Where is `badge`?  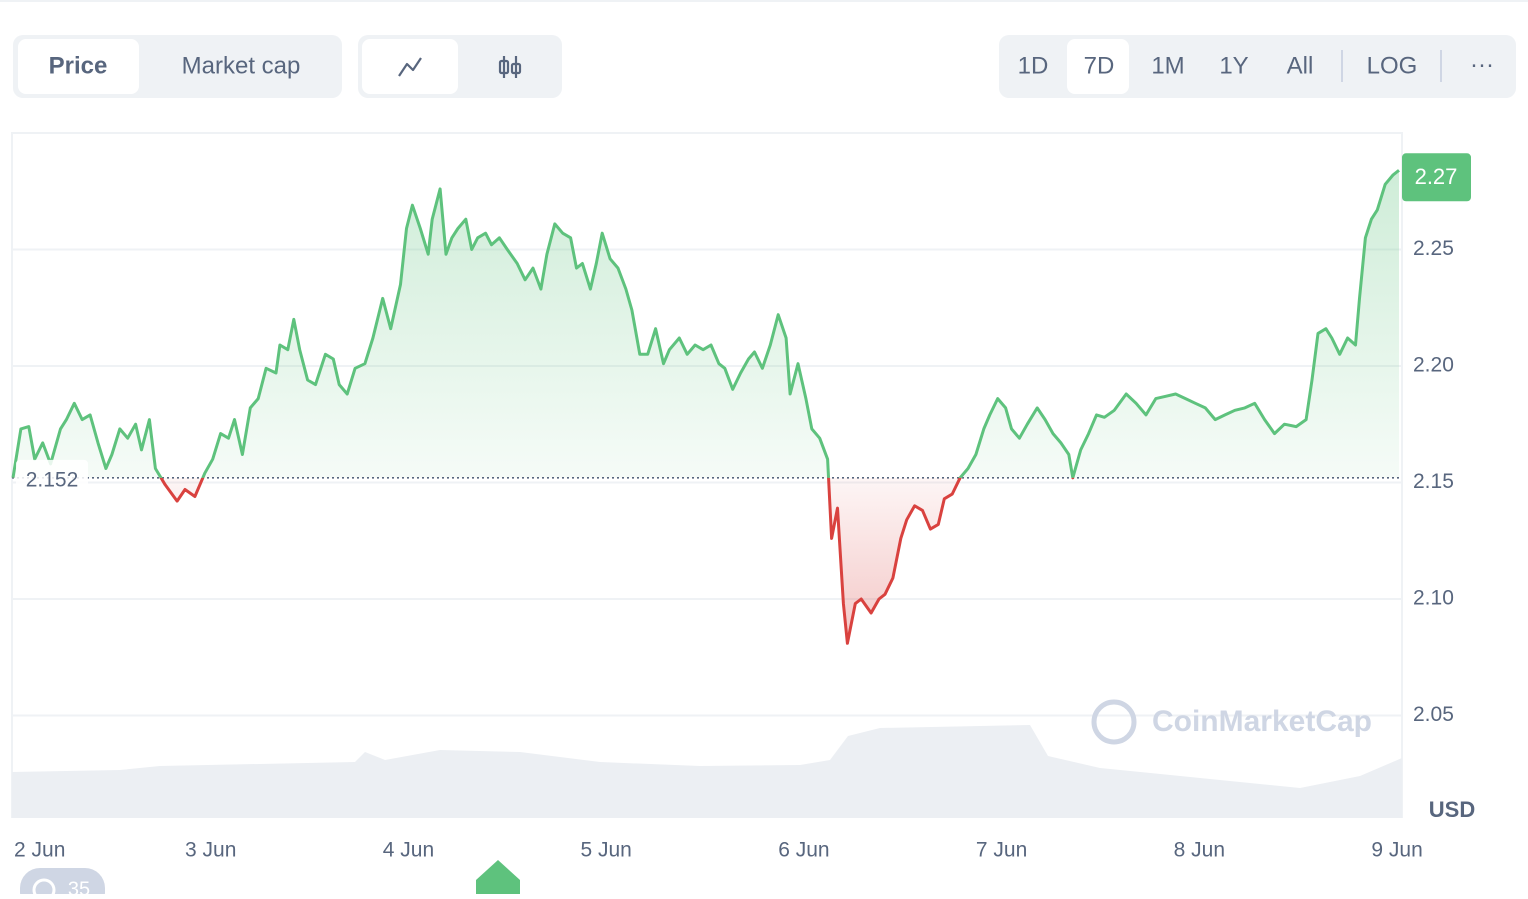 badge is located at coordinates (62, 883).